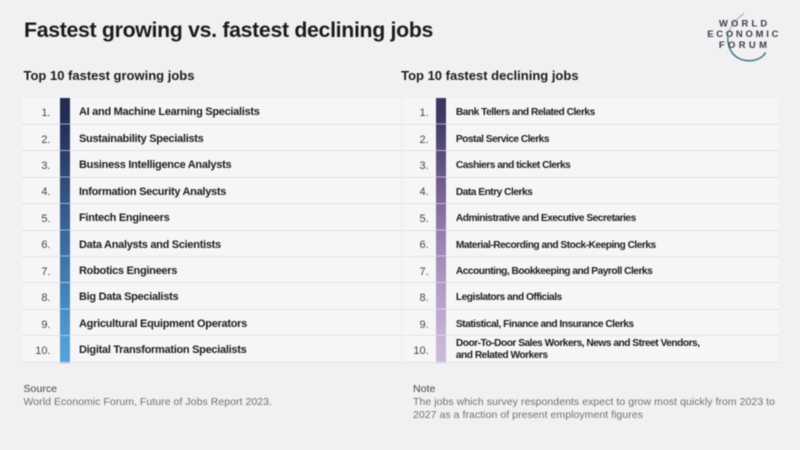 This screenshot has width=800, height=450. Describe the element at coordinates (744, 33) in the screenshot. I see `svg-text: ECONOMIC` at that location.